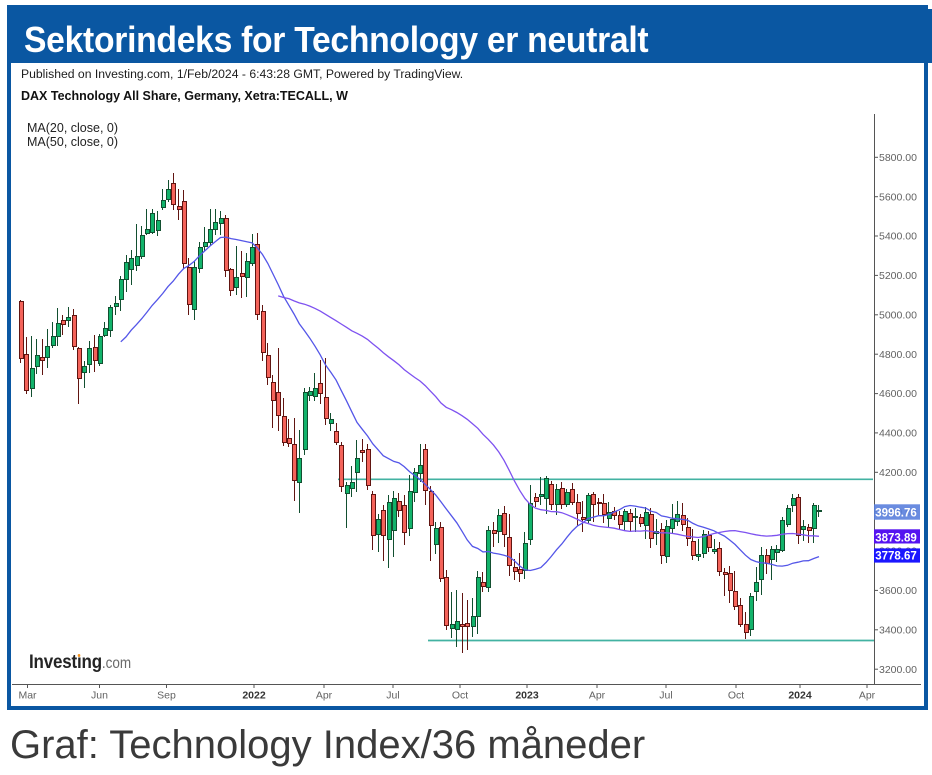 The height and width of the screenshot is (775, 932). What do you see at coordinates (898, 394) in the screenshot?
I see `svg-text: 4600.00` at bounding box center [898, 394].